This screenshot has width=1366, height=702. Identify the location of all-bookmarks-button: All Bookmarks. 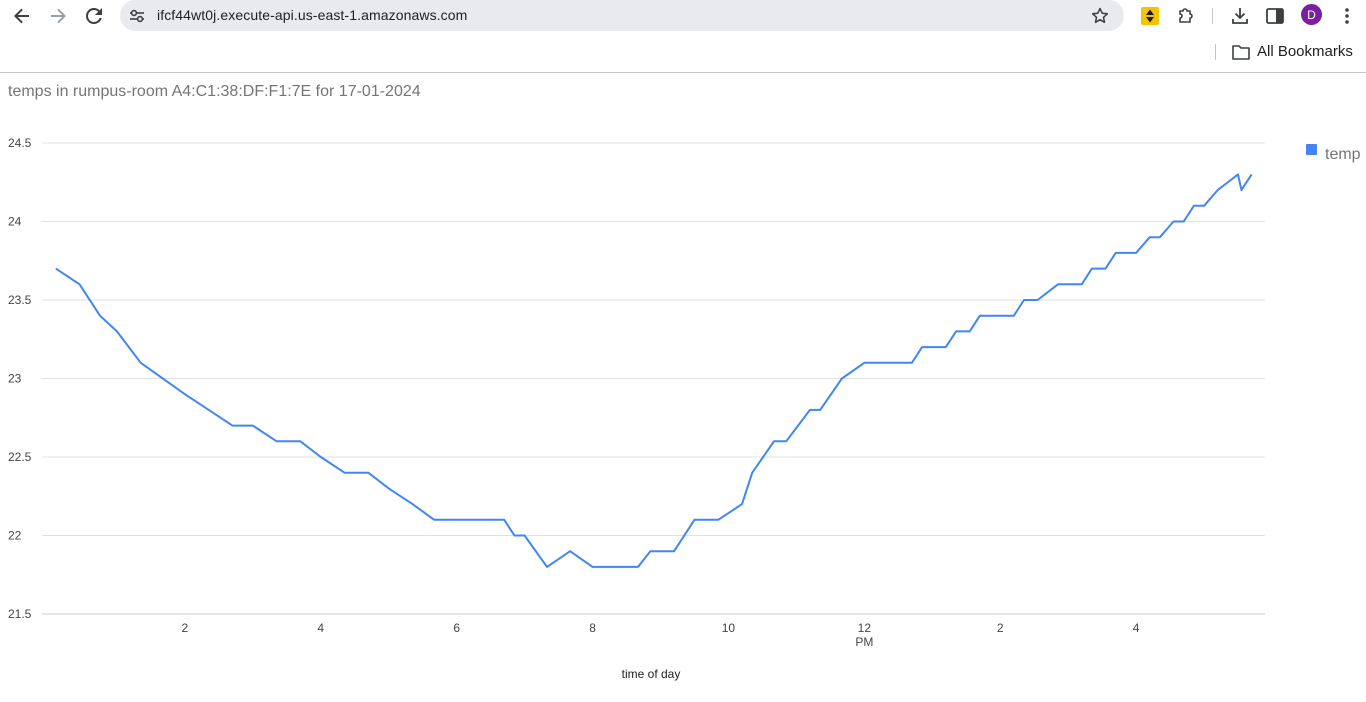
(1305, 51).